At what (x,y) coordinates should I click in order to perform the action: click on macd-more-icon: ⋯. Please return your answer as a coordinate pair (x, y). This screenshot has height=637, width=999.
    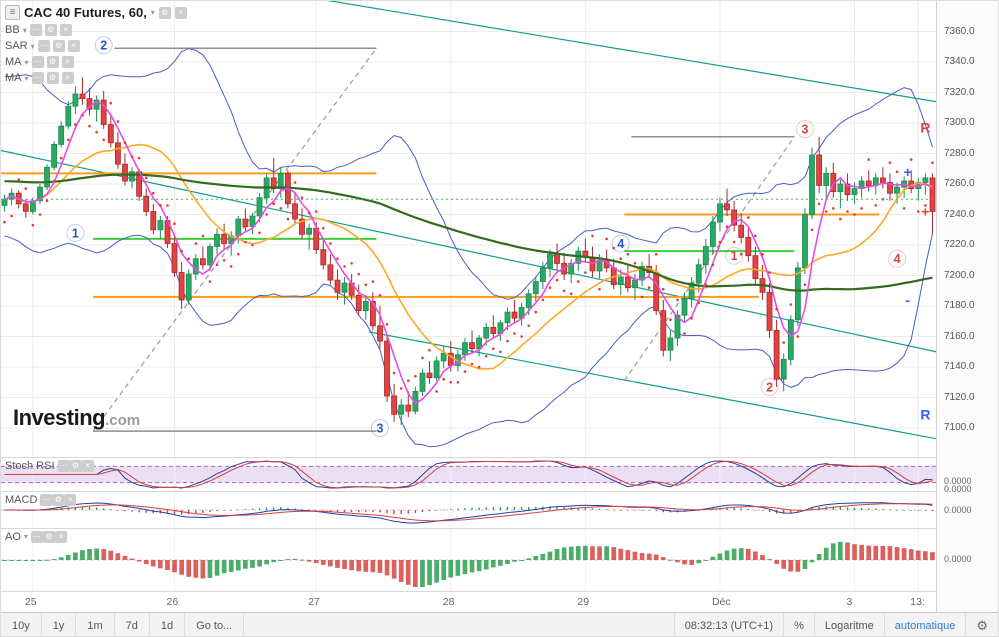
    Looking at the image, I should click on (46, 500).